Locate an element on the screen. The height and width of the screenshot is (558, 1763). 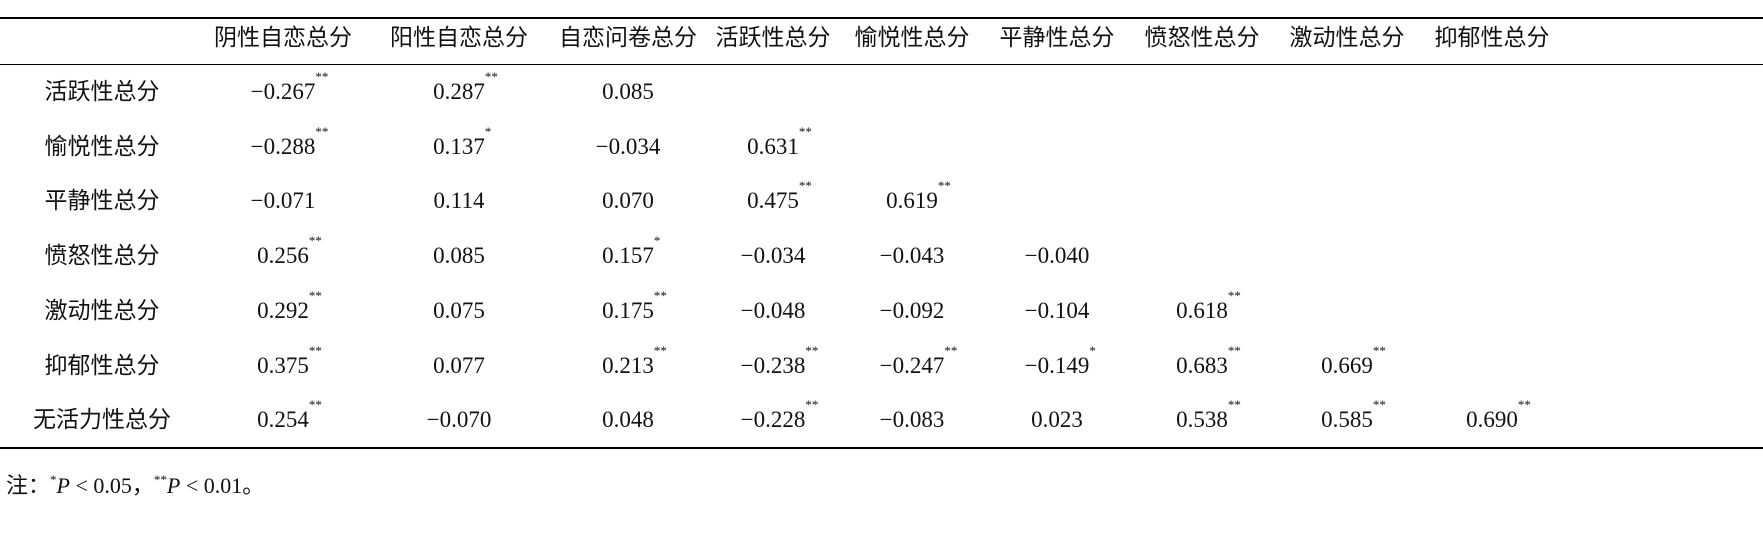
cell-value: −0.048 is located at coordinates (773, 310).